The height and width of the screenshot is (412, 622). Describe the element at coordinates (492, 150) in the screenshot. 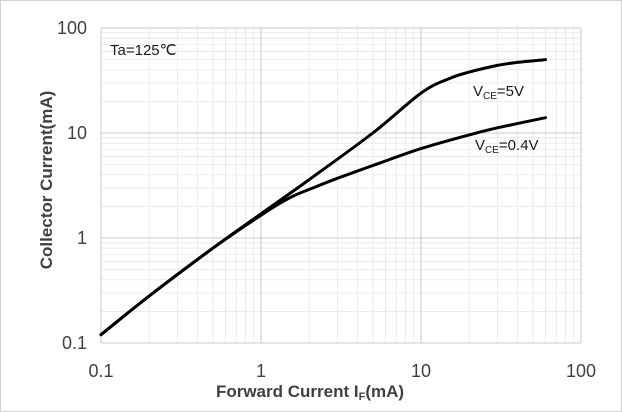

I see `series-label-vce-0-4v-sub: CE` at that location.